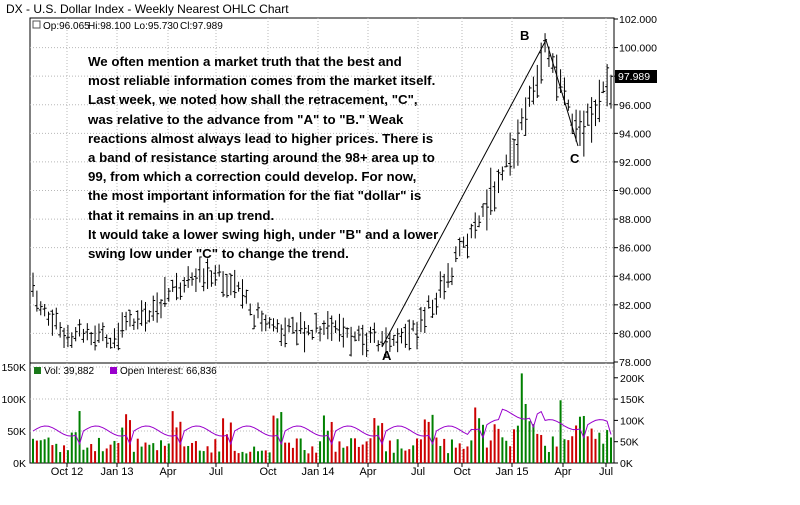 The width and height of the screenshot is (800, 505). Describe the element at coordinates (181, 215) in the screenshot. I see `annotation-line: that it remains in an up trend.` at that location.